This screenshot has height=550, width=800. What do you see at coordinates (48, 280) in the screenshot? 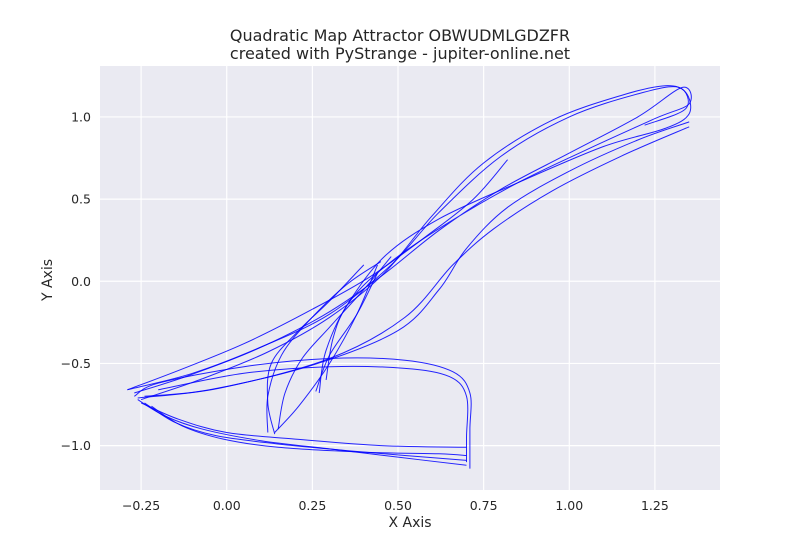
I see `y-axis-label: Y Axis` at bounding box center [48, 280].